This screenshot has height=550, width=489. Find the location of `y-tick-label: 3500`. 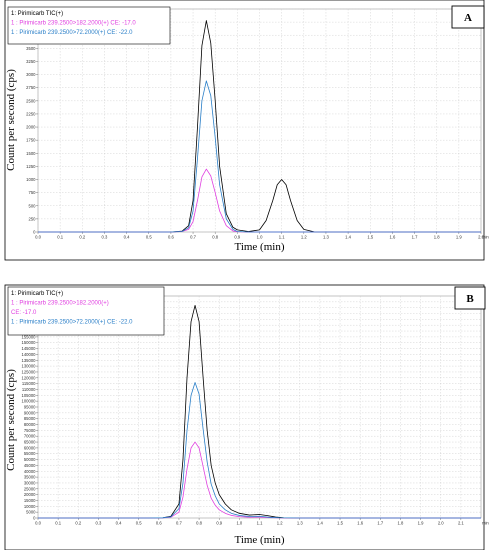

y-tick-label: 3500 is located at coordinates (31, 48).